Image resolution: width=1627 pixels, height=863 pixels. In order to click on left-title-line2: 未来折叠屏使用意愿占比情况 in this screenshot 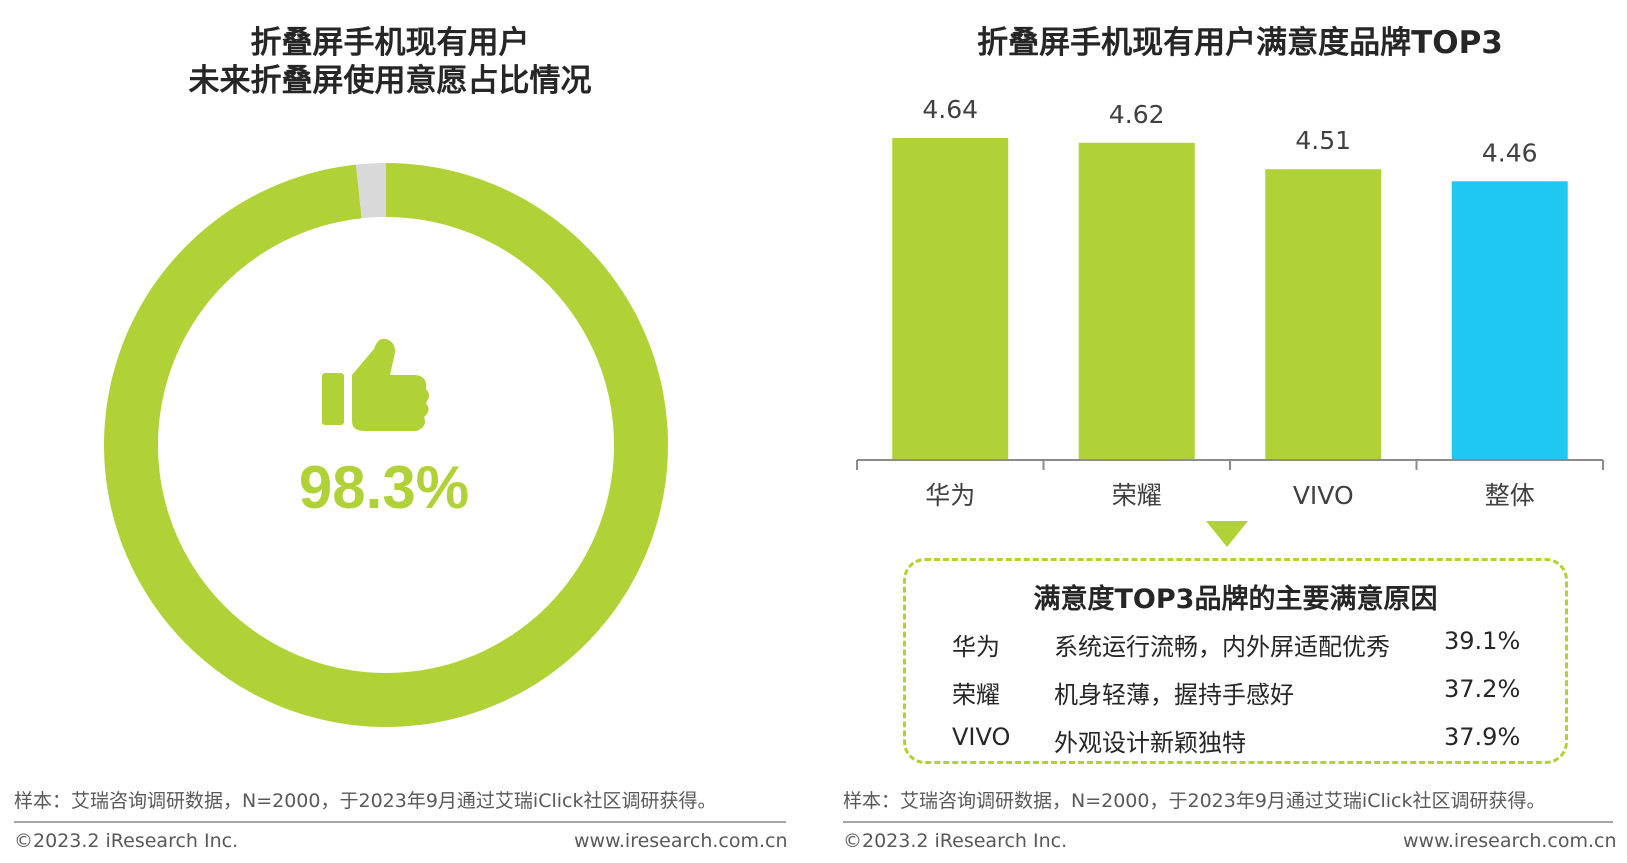, I will do `click(390, 81)`.